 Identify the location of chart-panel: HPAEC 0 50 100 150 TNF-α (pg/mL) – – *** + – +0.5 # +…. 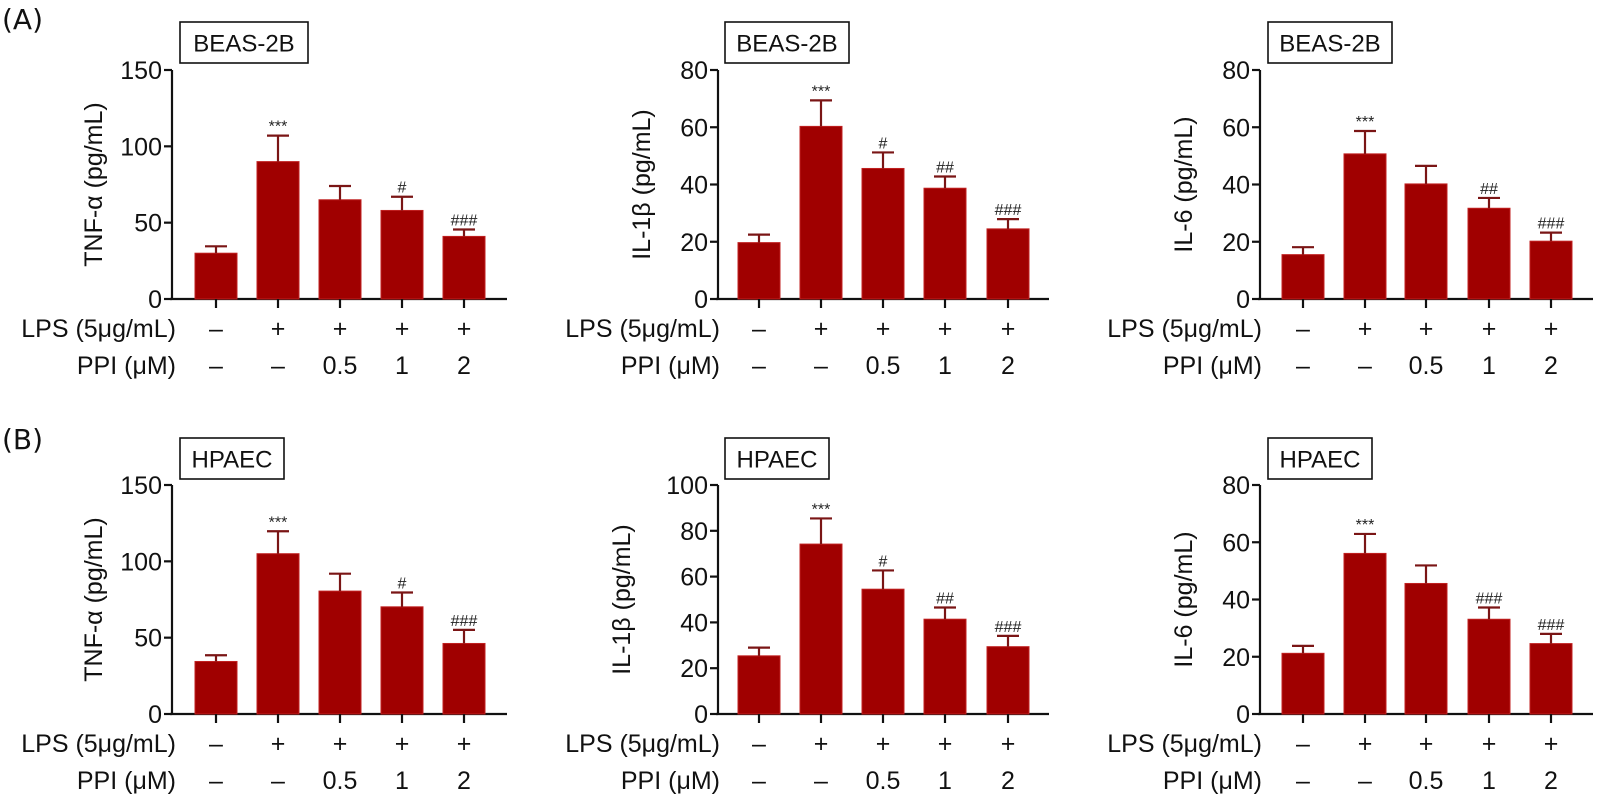
(264, 616).